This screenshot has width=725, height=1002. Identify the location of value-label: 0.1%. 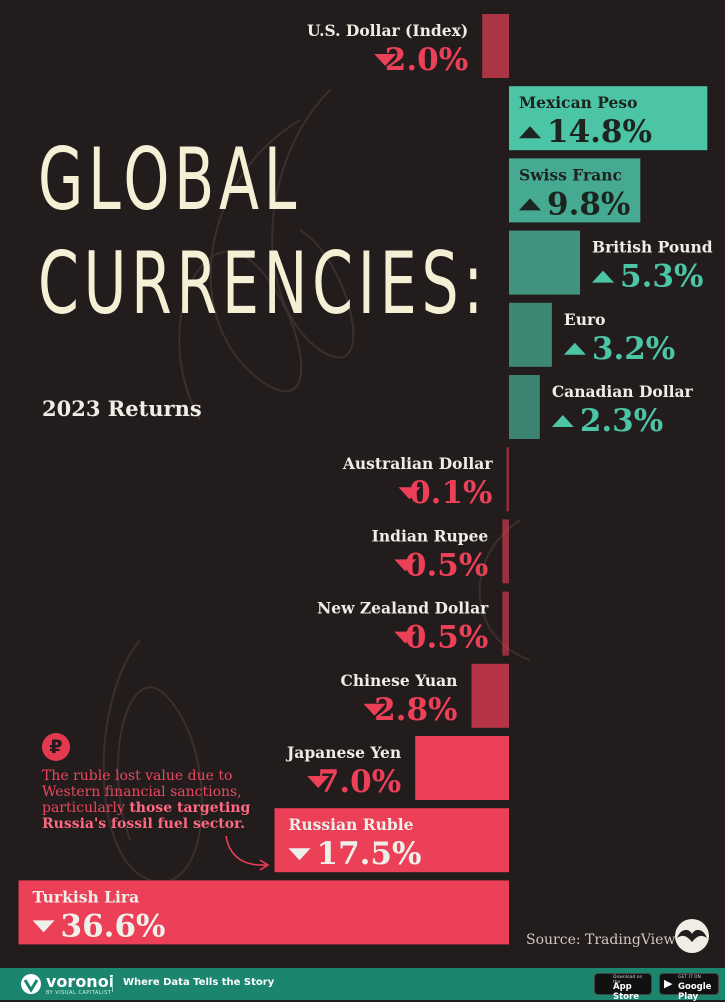
(450, 493).